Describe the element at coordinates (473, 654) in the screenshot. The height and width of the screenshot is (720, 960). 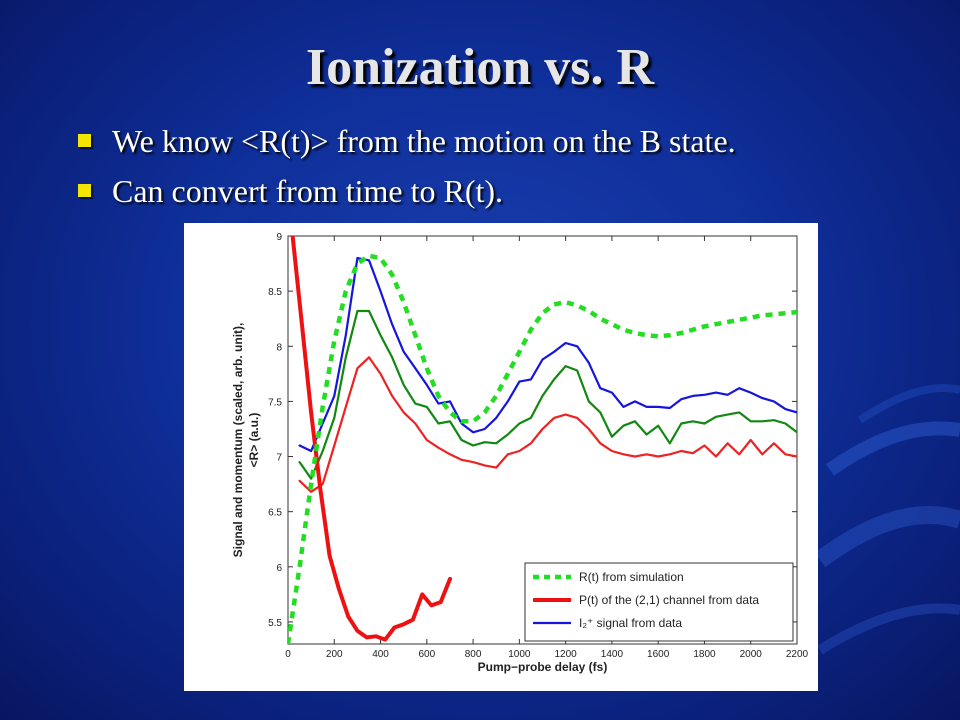
I see `x-tick-label: 800` at that location.